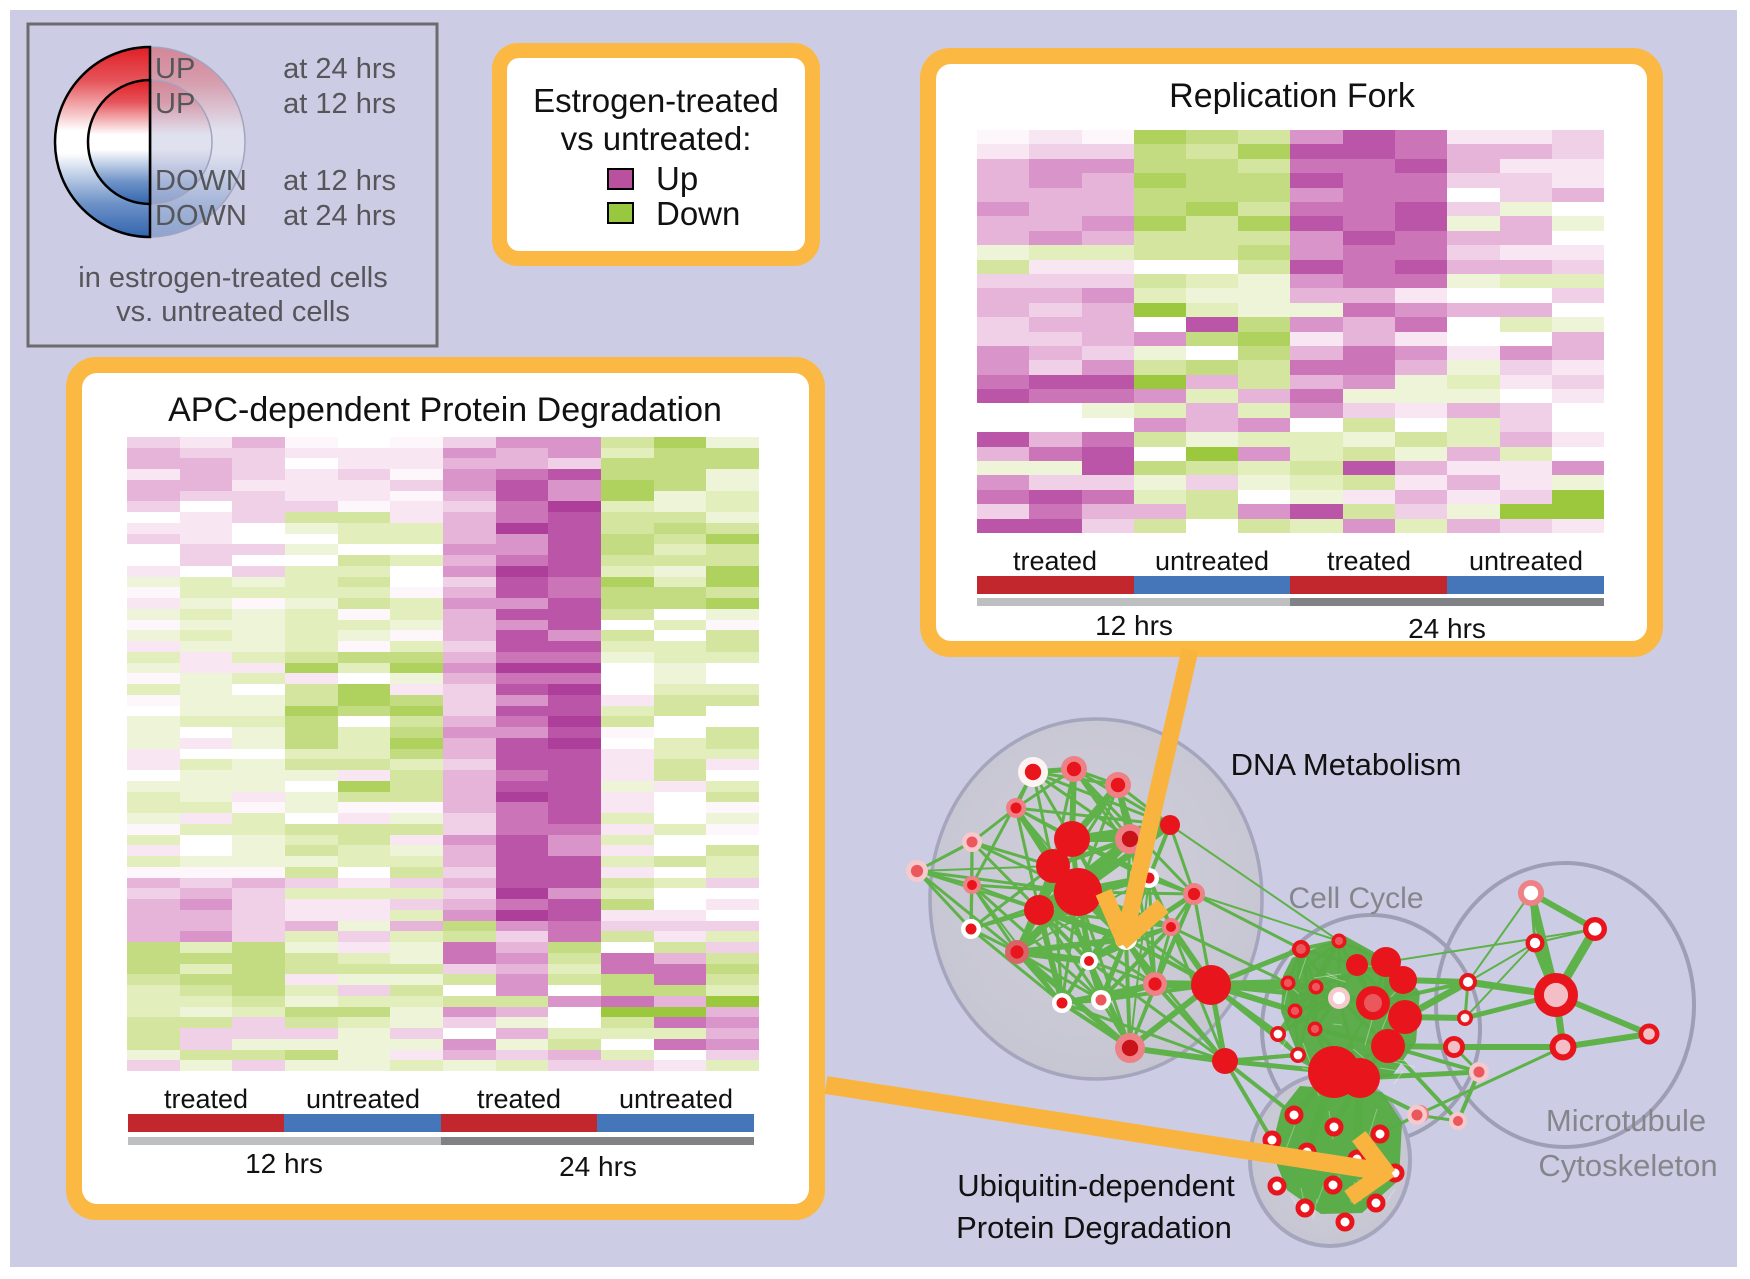  I want to click on svg-text: Estrogen-treated, so click(656, 100).